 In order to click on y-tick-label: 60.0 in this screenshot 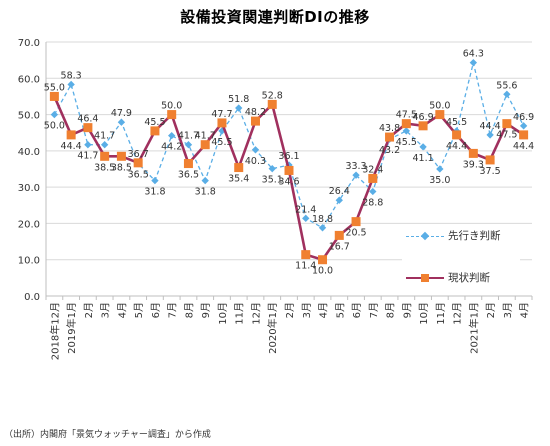, I will do `click(29, 79)`.